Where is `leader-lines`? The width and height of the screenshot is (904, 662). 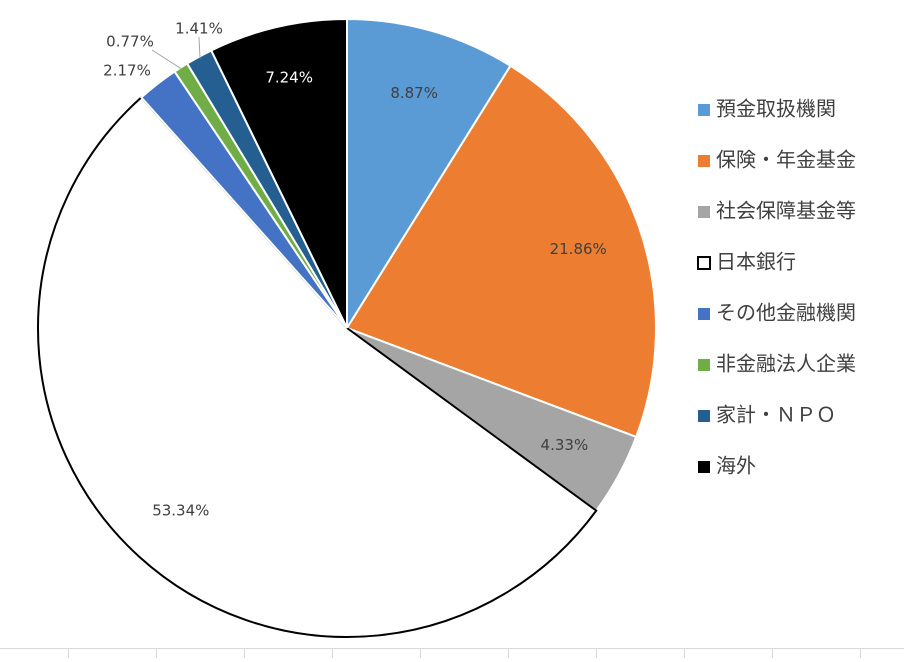 leader-lines is located at coordinates (176, 53).